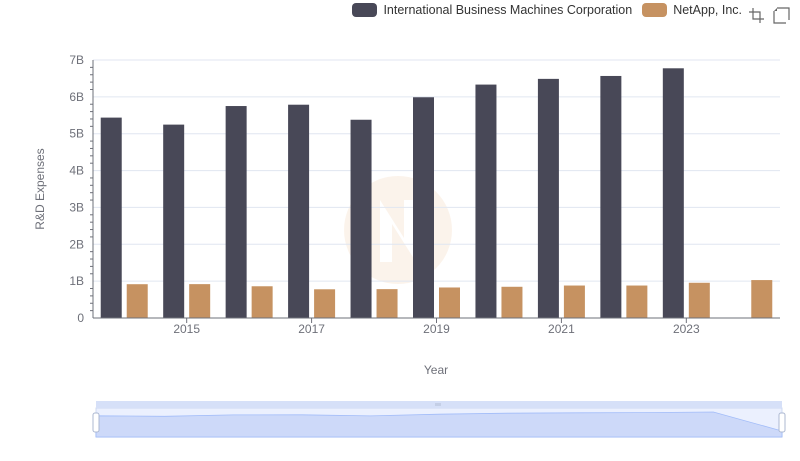 Image resolution: width=800 pixels, height=461 pixels. What do you see at coordinates (76, 60) in the screenshot?
I see `y-tick-label: 7B` at bounding box center [76, 60].